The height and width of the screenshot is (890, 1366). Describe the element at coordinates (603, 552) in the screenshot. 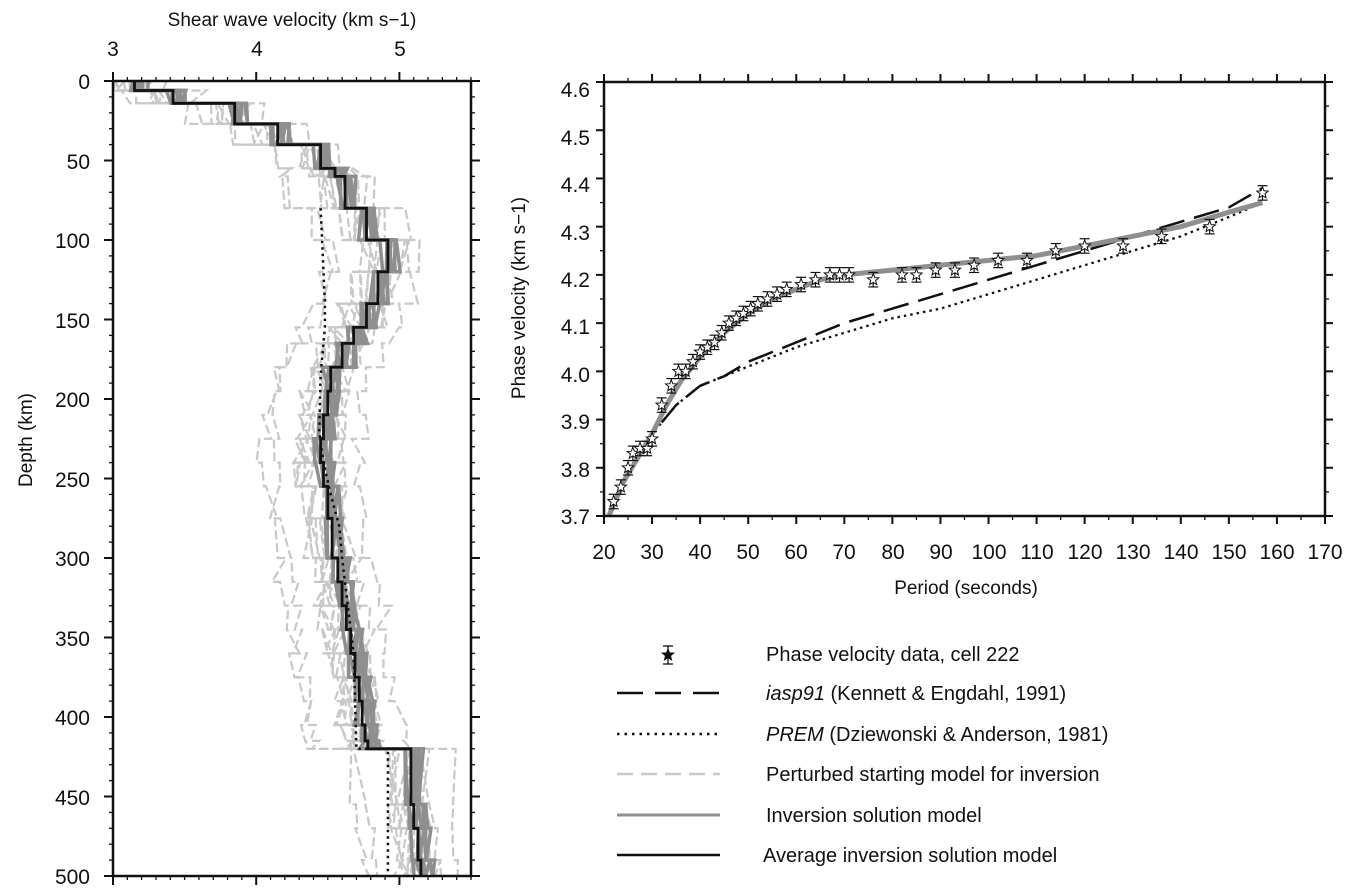

I see `right-x-tick-label: 20` at that location.